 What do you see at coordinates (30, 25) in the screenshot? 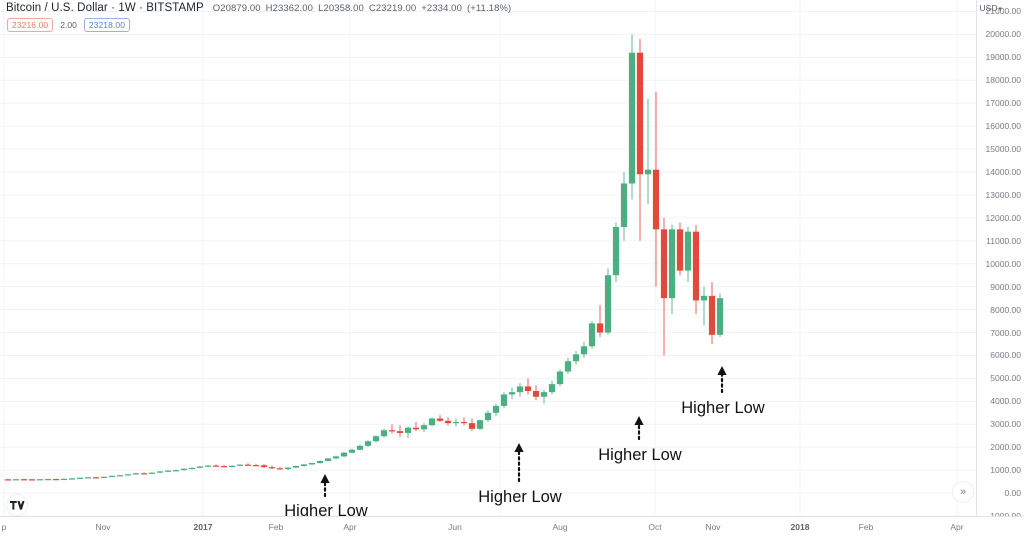
I see `badge-bid-price: 23216.00` at bounding box center [30, 25].